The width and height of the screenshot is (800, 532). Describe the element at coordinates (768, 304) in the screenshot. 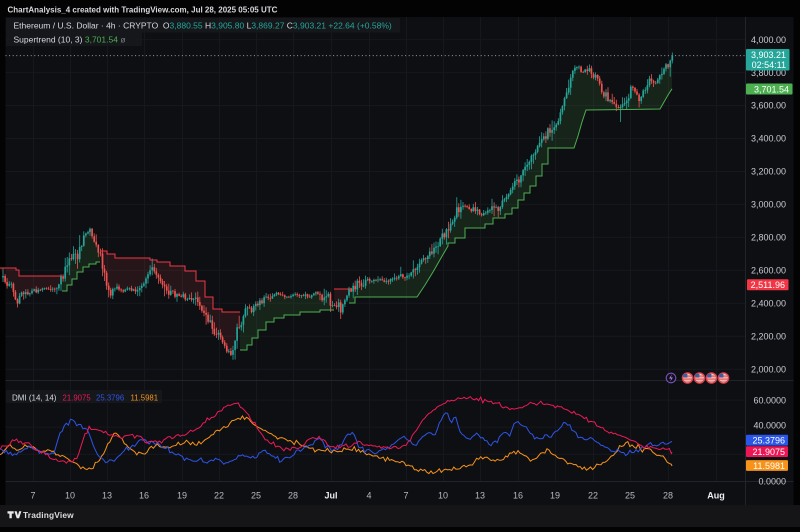

I see `svg-text: 2,400.00` at that location.